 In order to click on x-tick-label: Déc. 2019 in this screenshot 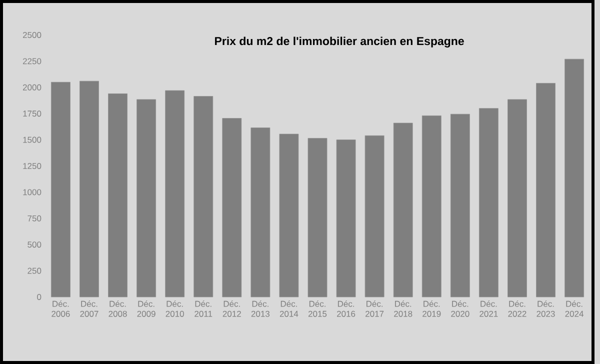, I will do `click(431, 308)`.